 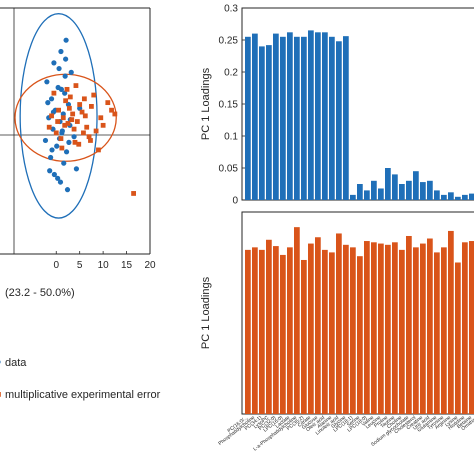 I want to click on legend-markers, so click(x=0, y=378).